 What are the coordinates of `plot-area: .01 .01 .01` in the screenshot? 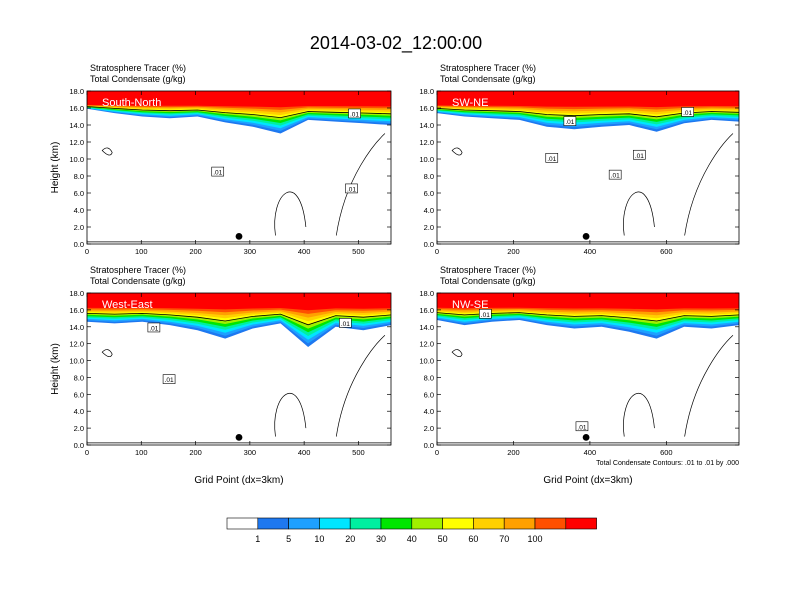 It's located at (239, 369).